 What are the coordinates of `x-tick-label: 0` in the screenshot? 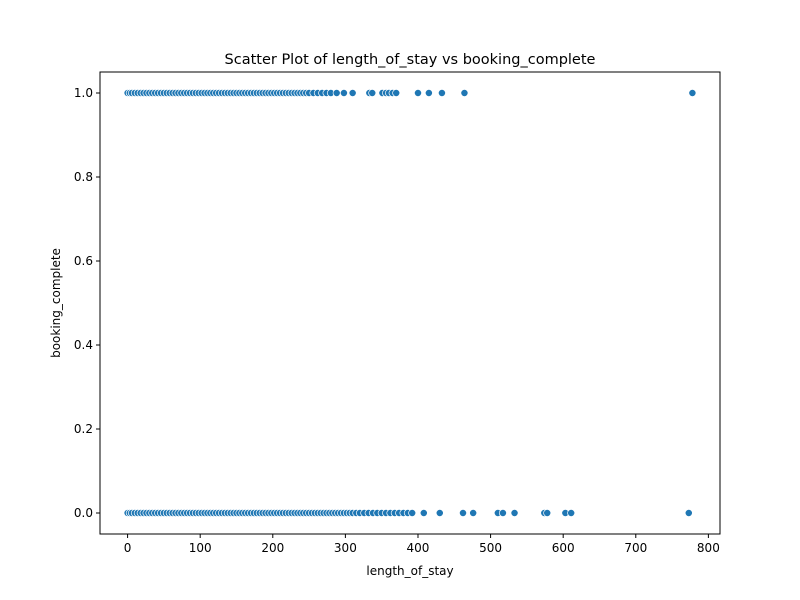 It's located at (128, 548).